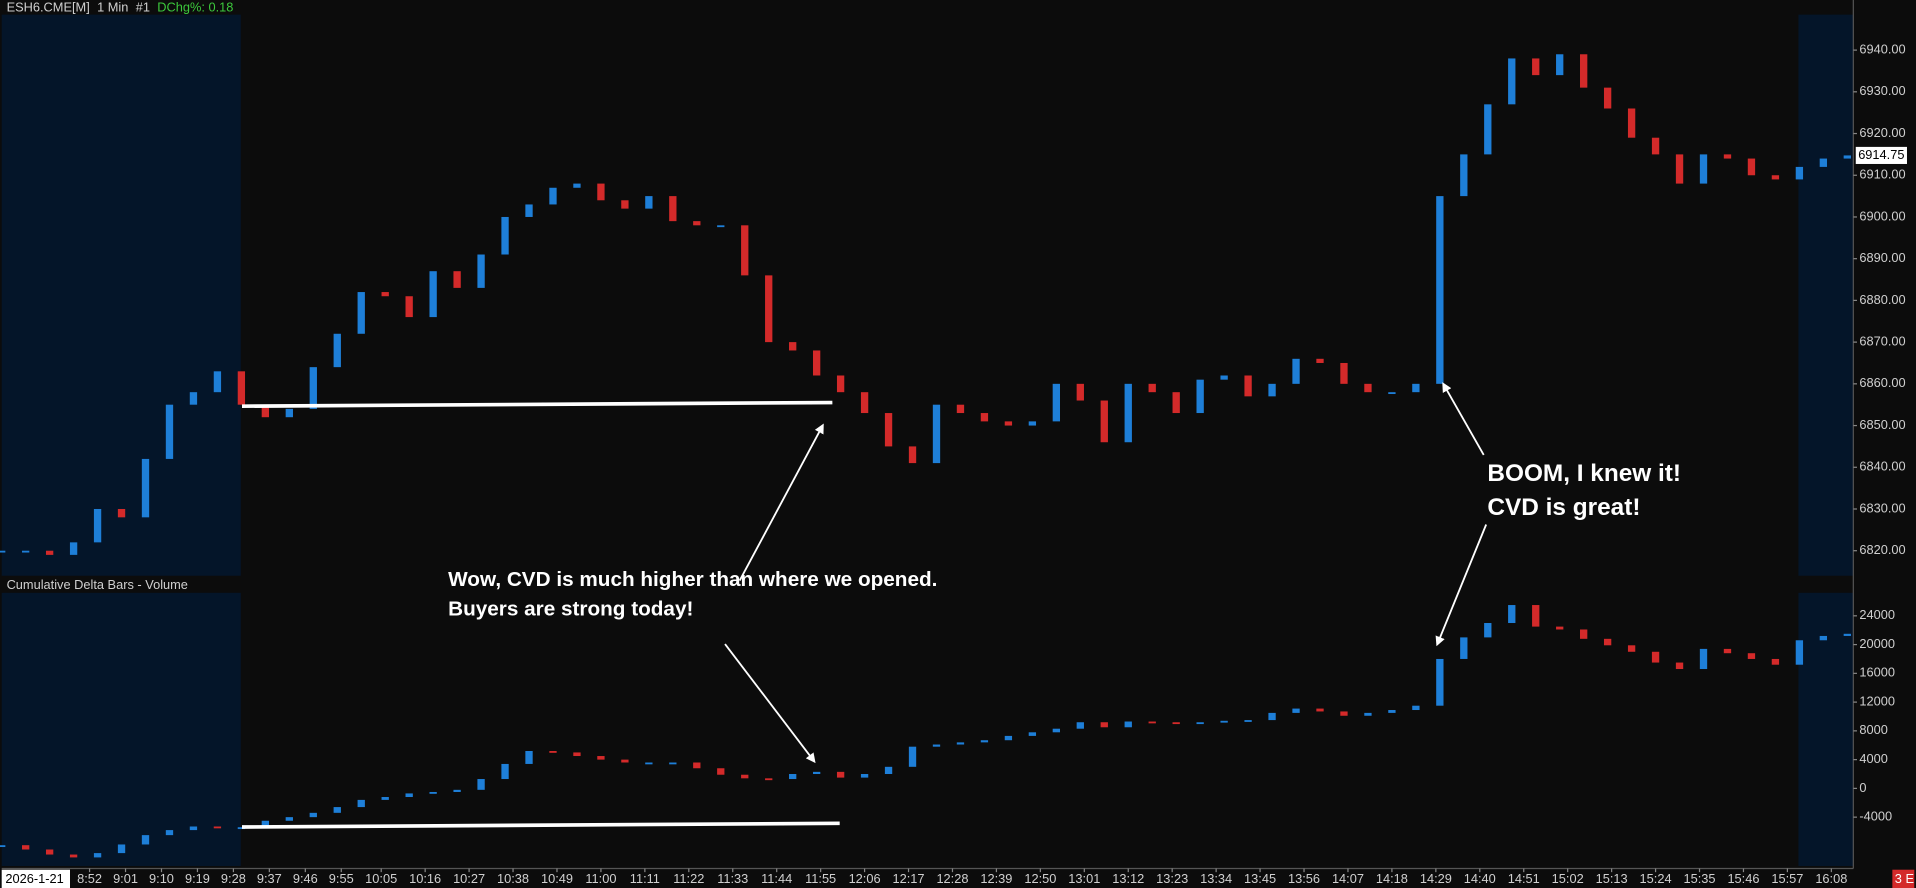  What do you see at coordinates (97, 584) in the screenshot?
I see `pane-title: Cumulative Delta Bars - Volume` at bounding box center [97, 584].